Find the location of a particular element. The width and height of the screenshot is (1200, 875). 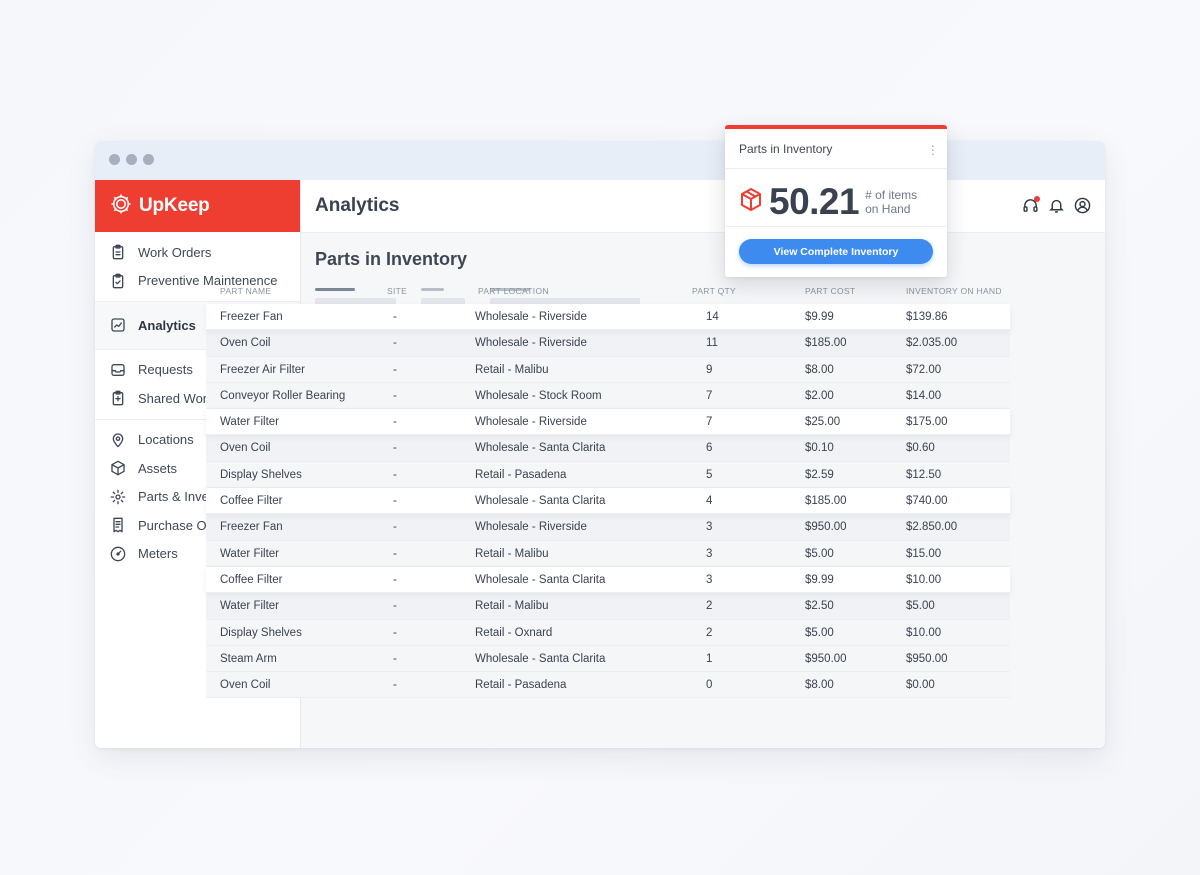

filter-tab-active is located at coordinates (335, 289).